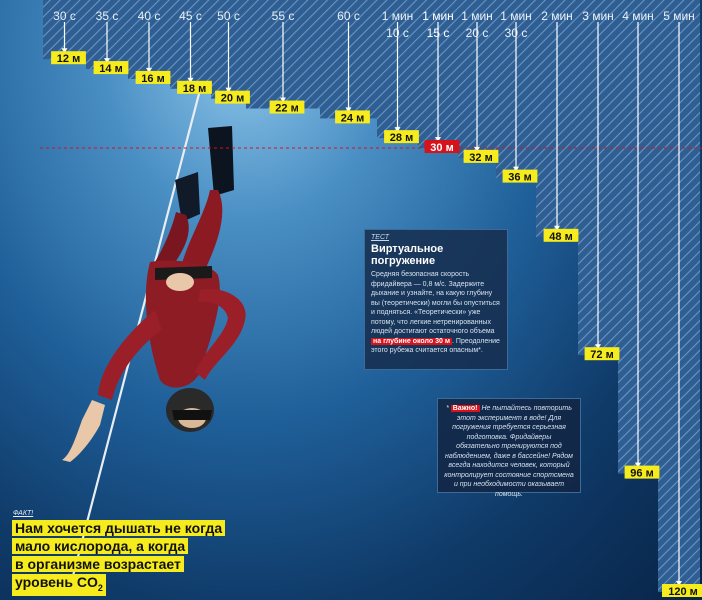 Image resolution: width=702 pixels, height=600 pixels. What do you see at coordinates (100, 546) in the screenshot?
I see `fact-line: мало кислорода, а когда` at bounding box center [100, 546].